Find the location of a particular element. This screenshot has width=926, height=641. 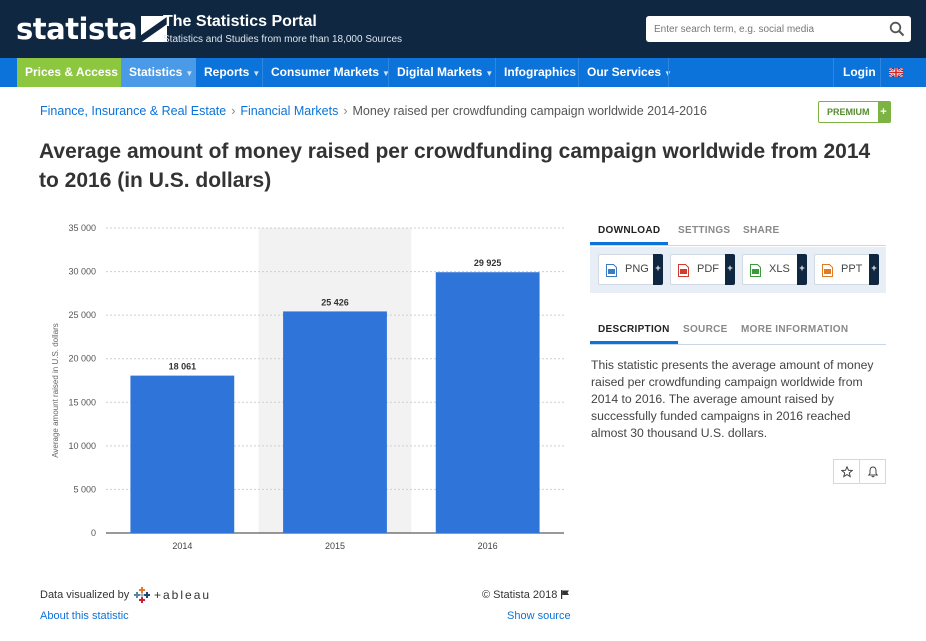

download-label: PPT is located at coordinates (852, 269).